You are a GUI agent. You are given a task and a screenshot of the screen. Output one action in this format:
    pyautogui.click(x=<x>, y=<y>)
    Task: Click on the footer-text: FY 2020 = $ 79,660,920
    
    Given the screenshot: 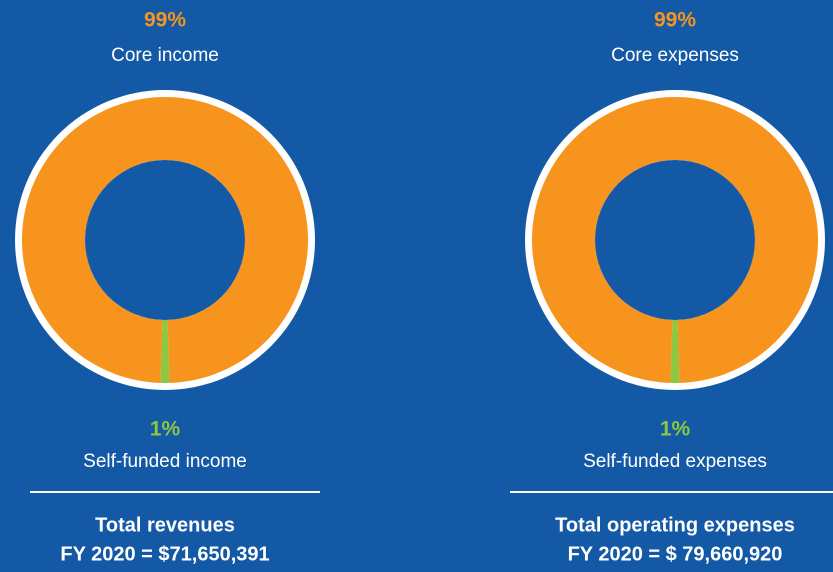 What is the action you would take?
    pyautogui.click(x=675, y=554)
    